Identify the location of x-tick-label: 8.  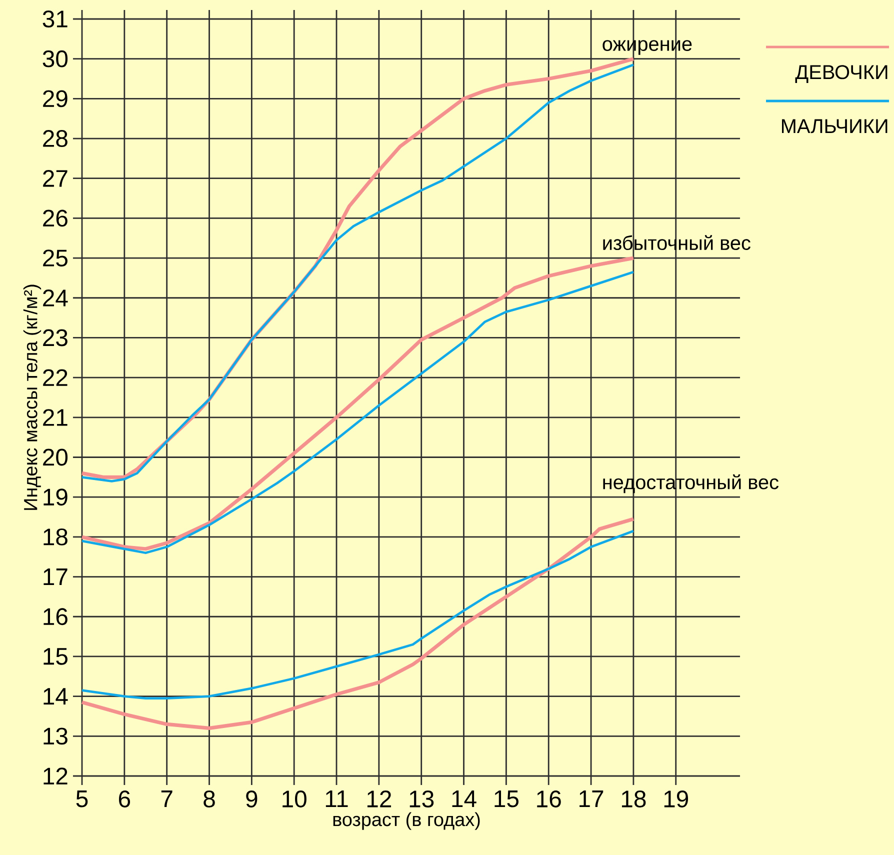
(209, 799).